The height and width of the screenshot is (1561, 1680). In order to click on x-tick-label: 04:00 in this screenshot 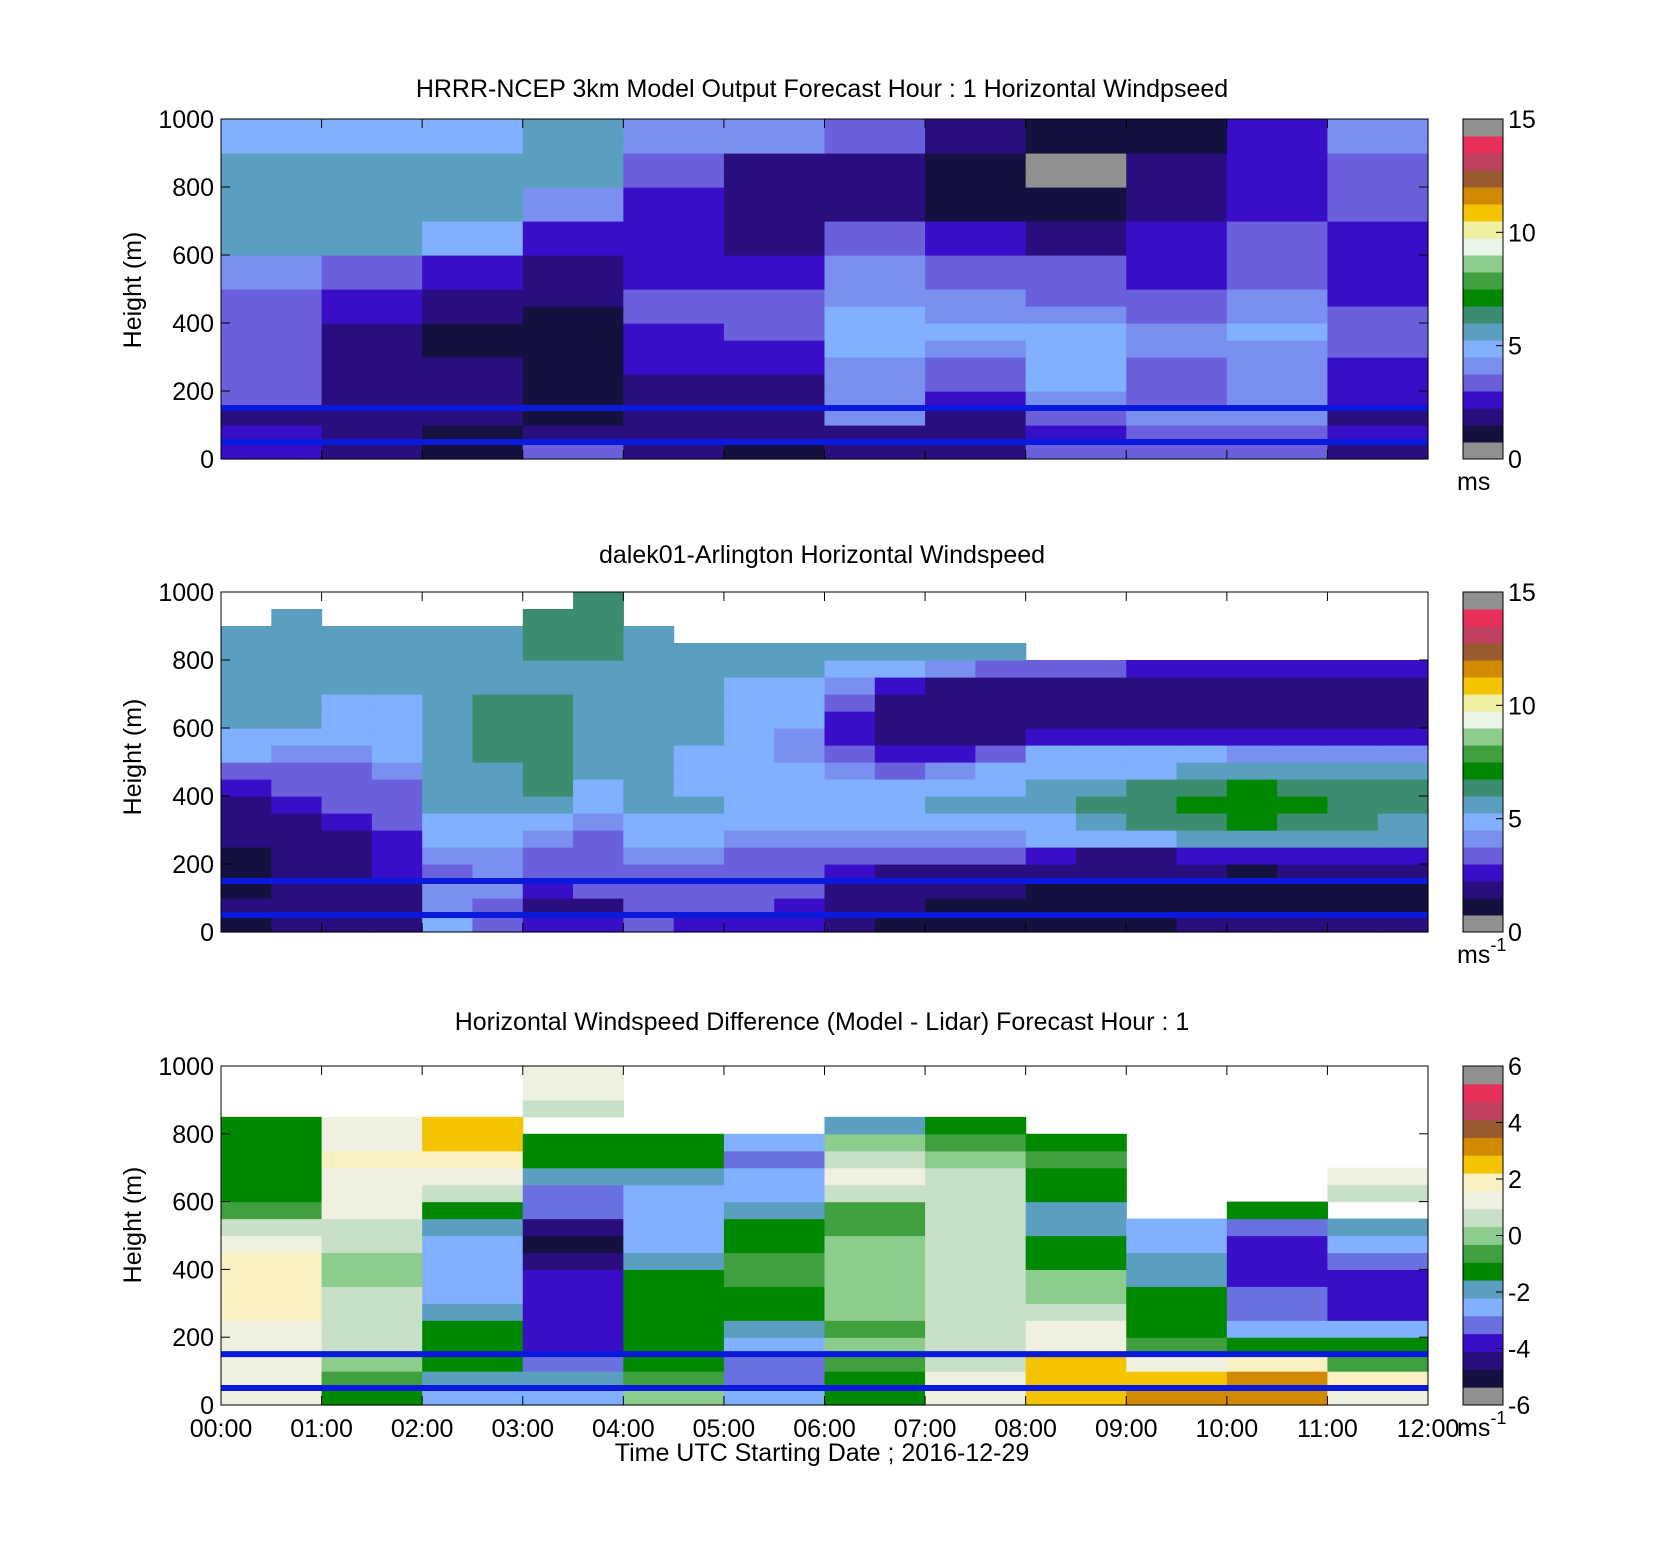, I will do `click(623, 1429)`.